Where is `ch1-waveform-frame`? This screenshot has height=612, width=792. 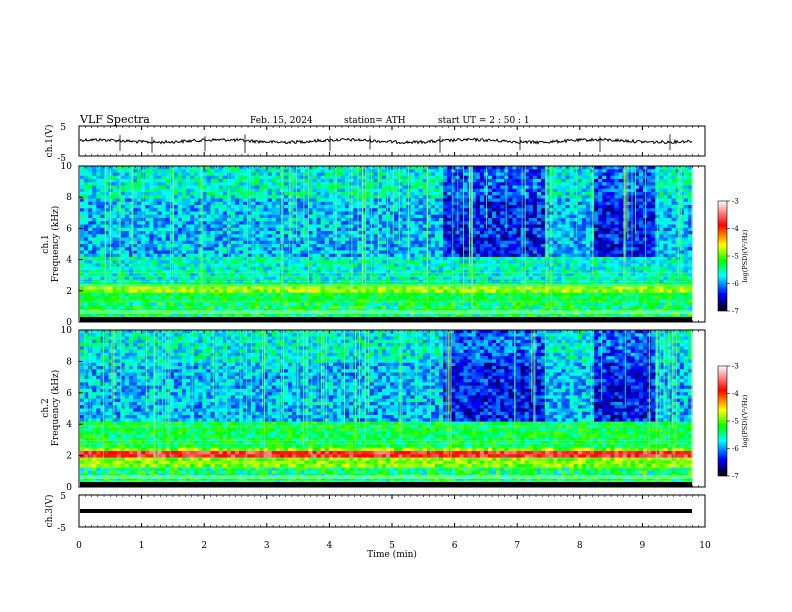 ch1-waveform-frame is located at coordinates (392, 141).